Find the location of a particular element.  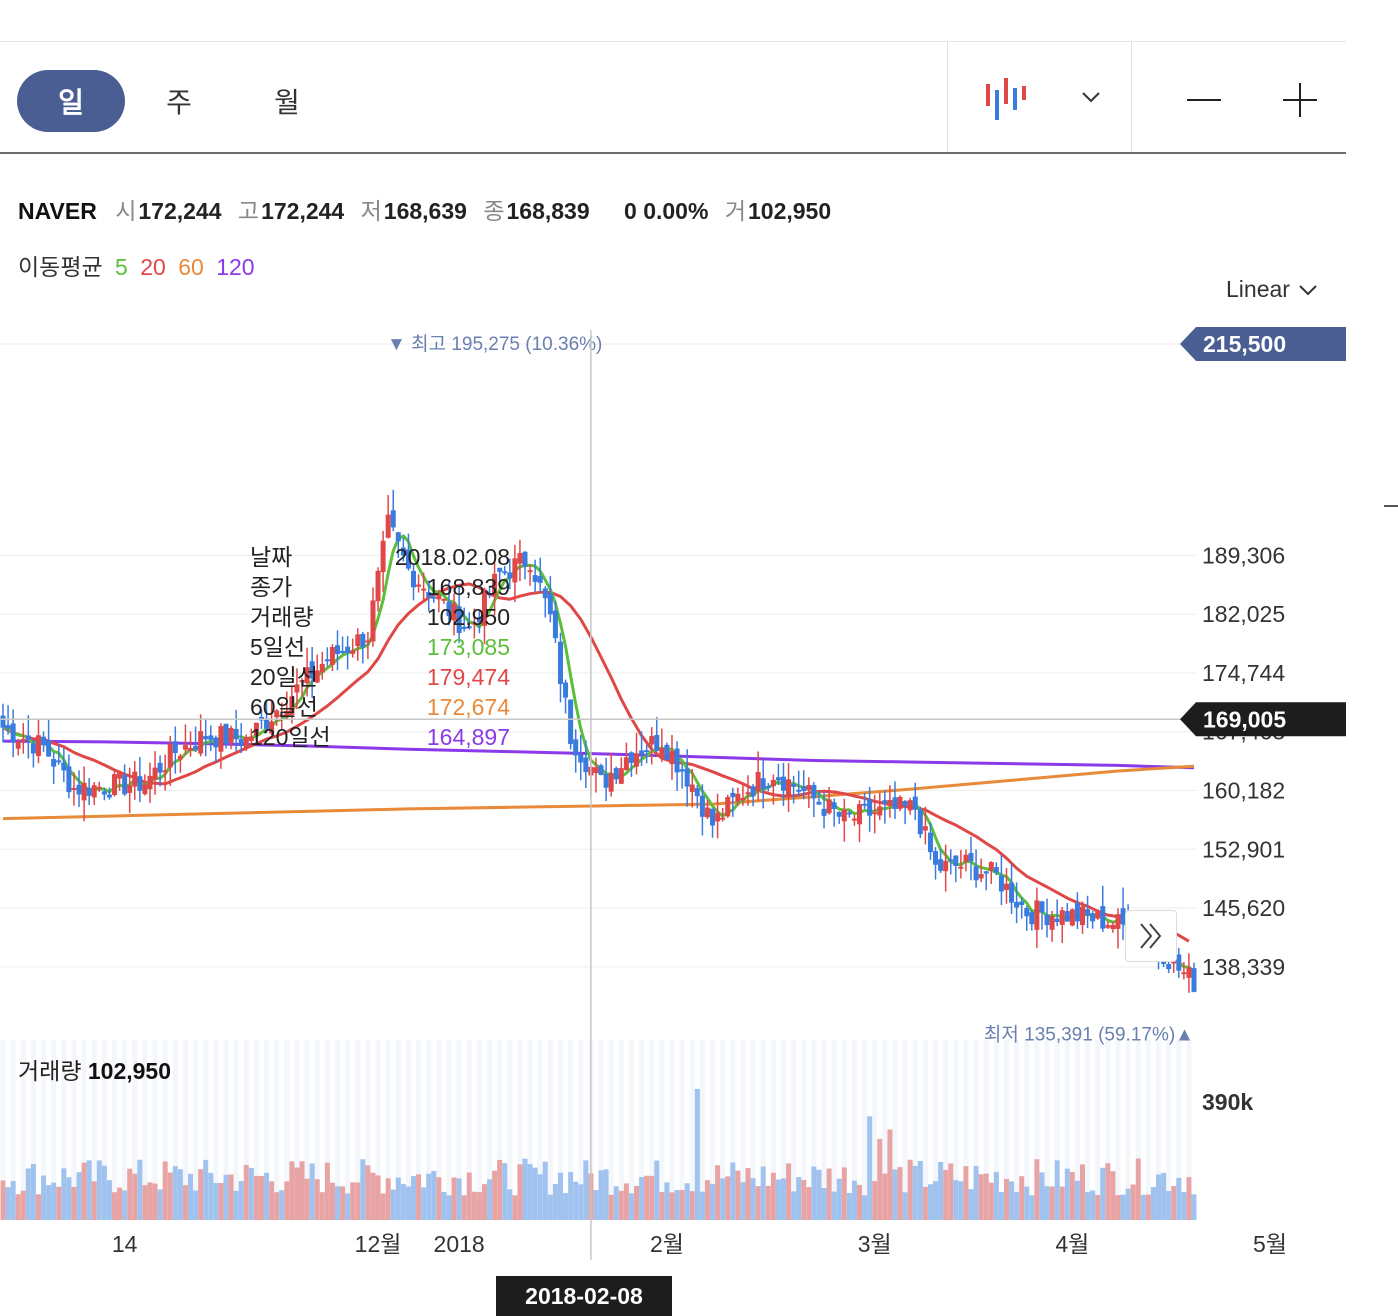

zoom-out-button is located at coordinates (1204, 100).